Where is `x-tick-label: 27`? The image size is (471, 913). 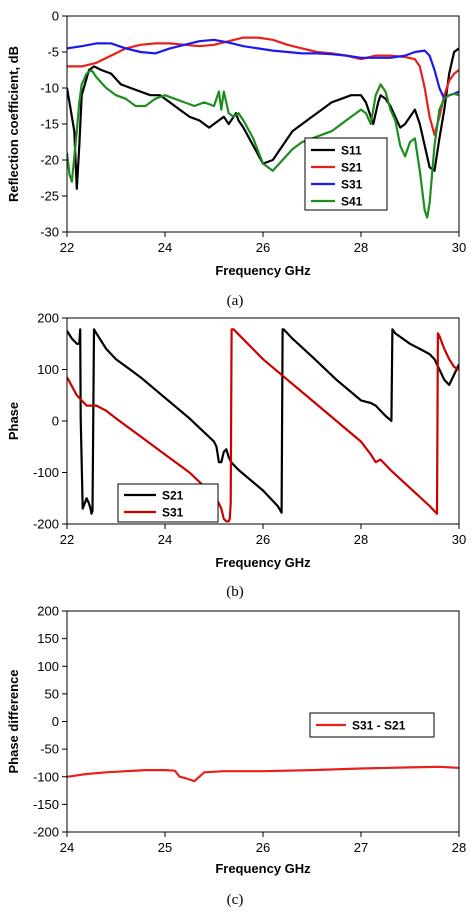 x-tick-label: 27 is located at coordinates (361, 847).